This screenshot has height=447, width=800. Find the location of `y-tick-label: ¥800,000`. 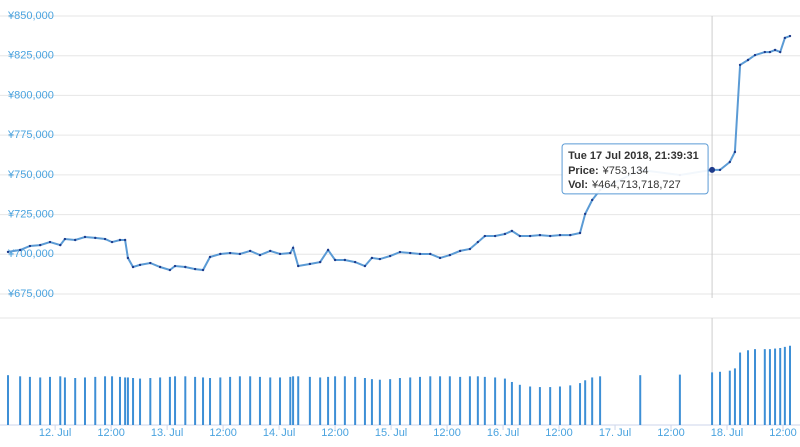

y-tick-label: ¥800,000 is located at coordinates (30, 95).